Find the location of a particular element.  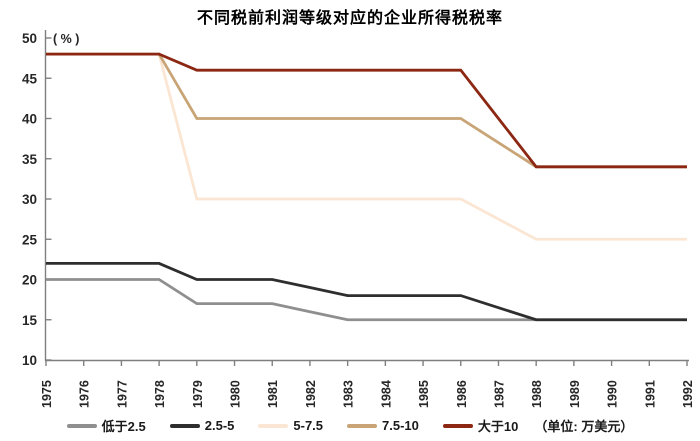

x-tick-label: 1976 is located at coordinates (85, 394).